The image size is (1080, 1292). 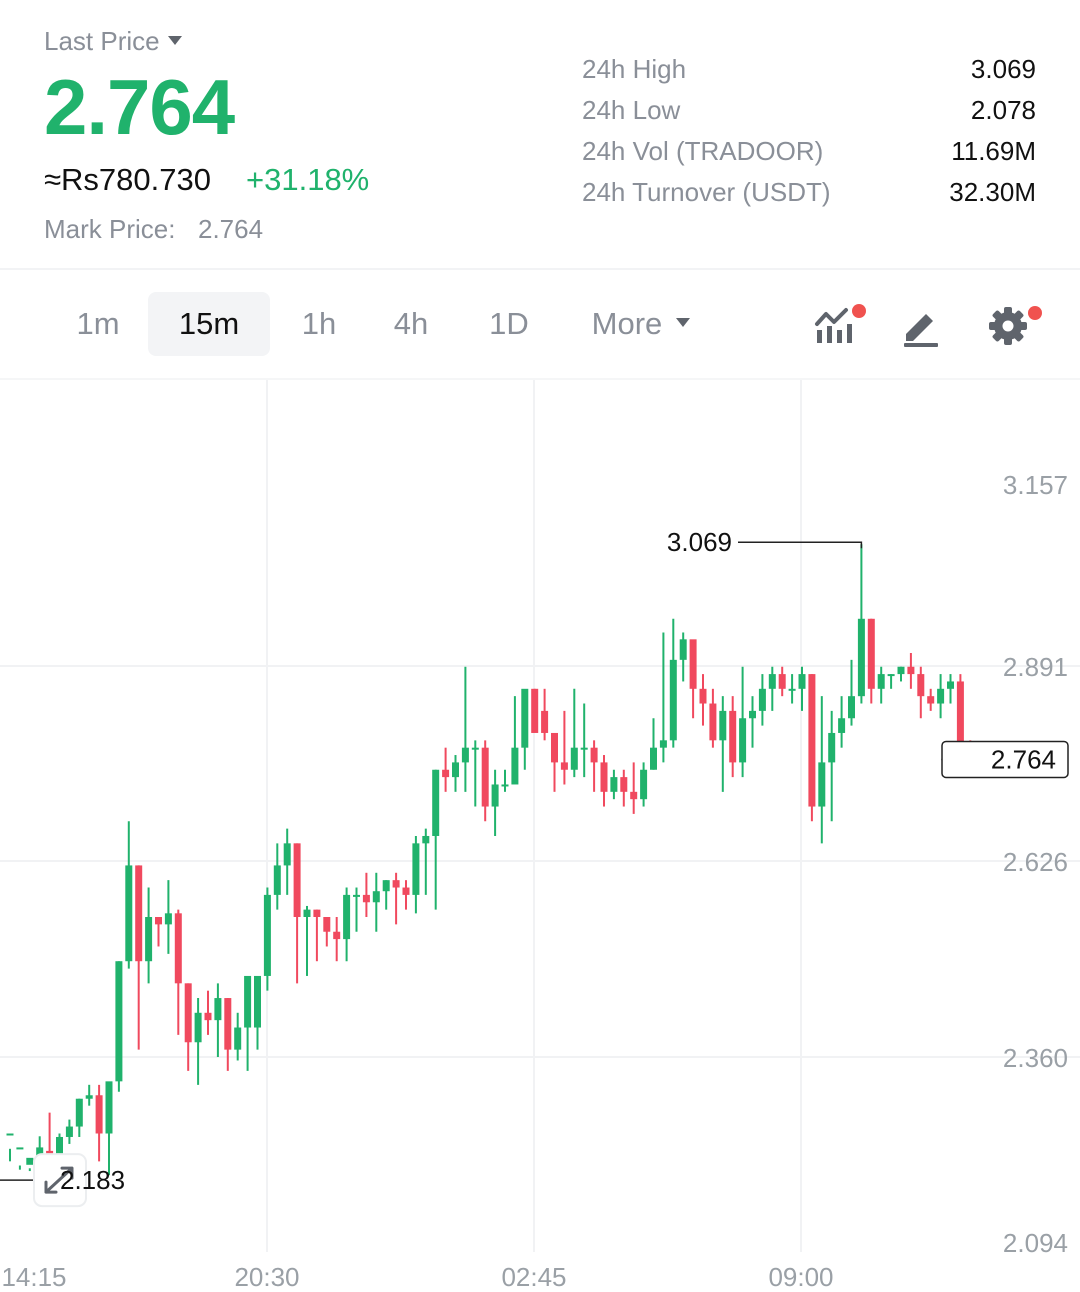 I want to click on last-price-box, so click(x=1005, y=759).